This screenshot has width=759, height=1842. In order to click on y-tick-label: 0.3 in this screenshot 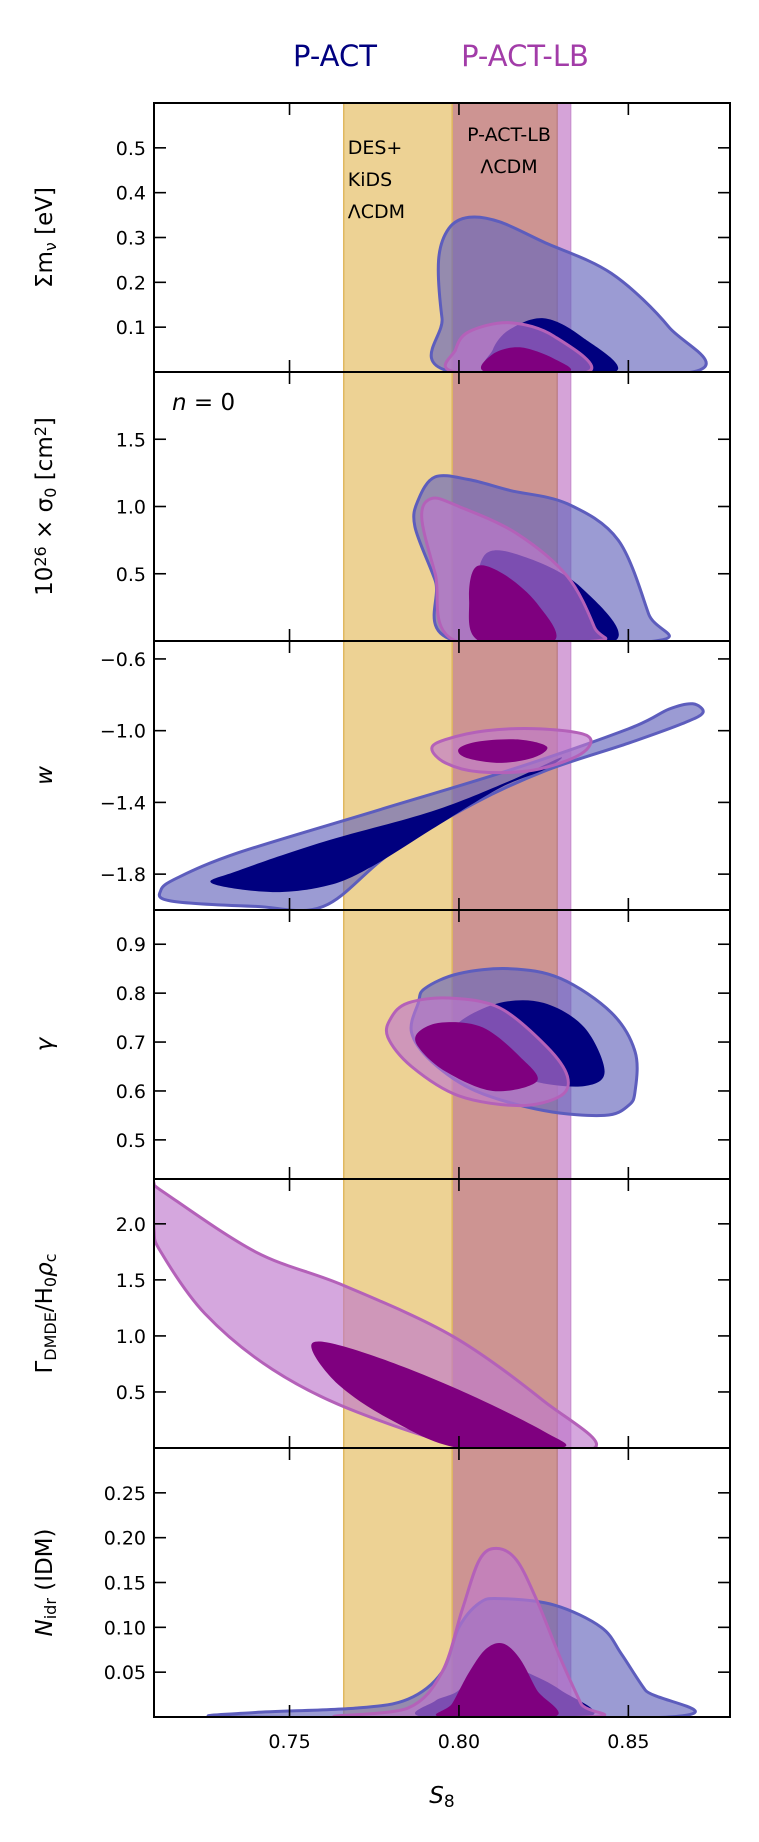, I will do `click(131, 239)`.